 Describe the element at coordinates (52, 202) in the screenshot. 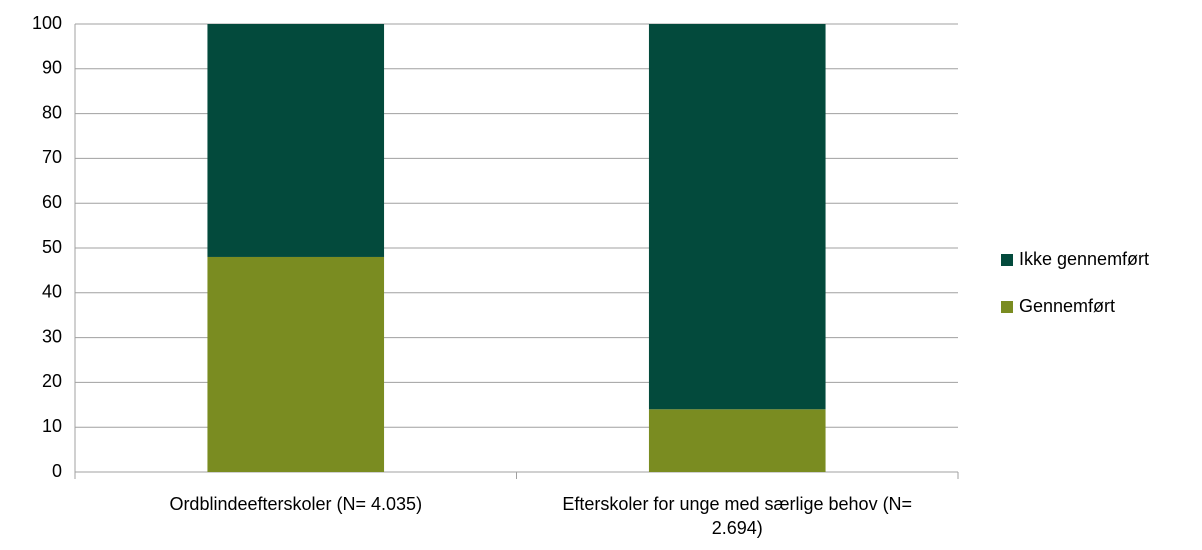

I see `y-tick-label: 60` at that location.